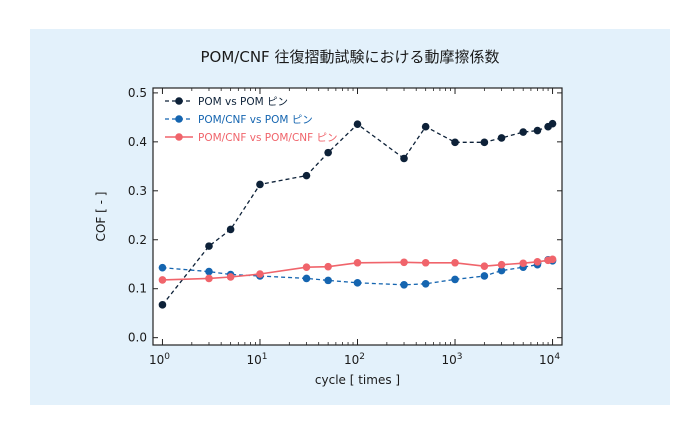 This screenshot has width=700, height=436. What do you see at coordinates (362, 357) in the screenshot?
I see `x-tick-exponent: 2` at bounding box center [362, 357].